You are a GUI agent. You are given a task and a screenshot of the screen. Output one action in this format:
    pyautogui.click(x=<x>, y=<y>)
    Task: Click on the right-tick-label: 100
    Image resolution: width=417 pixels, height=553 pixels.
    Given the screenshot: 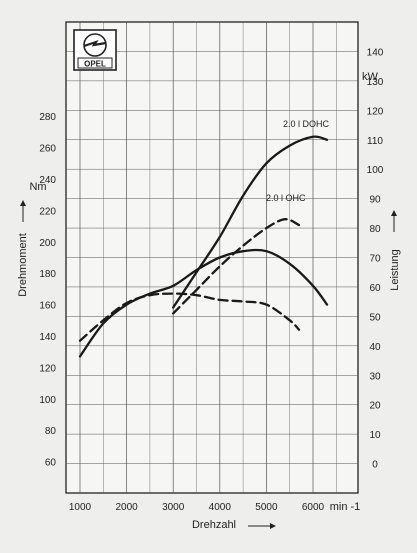 What is the action you would take?
    pyautogui.click(x=375, y=170)
    